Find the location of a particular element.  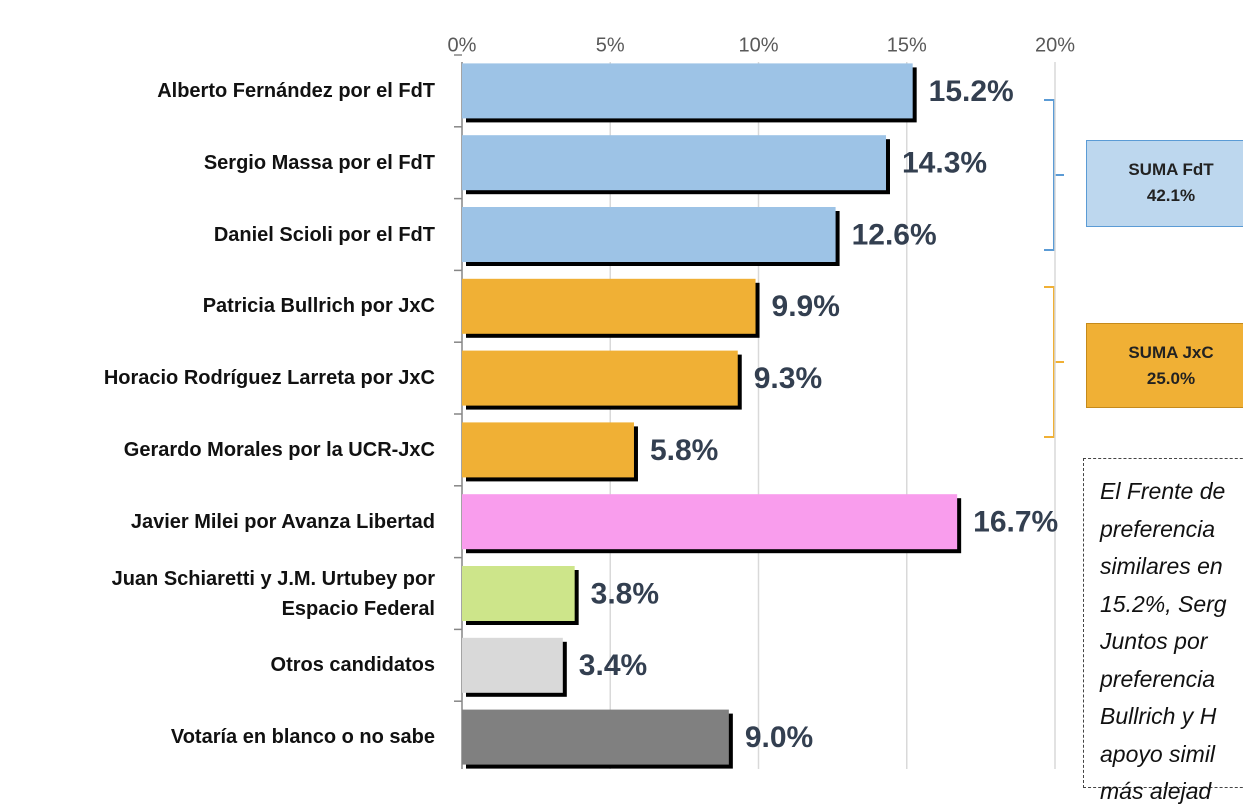

jxc-bracket is located at coordinates (1054, 362).